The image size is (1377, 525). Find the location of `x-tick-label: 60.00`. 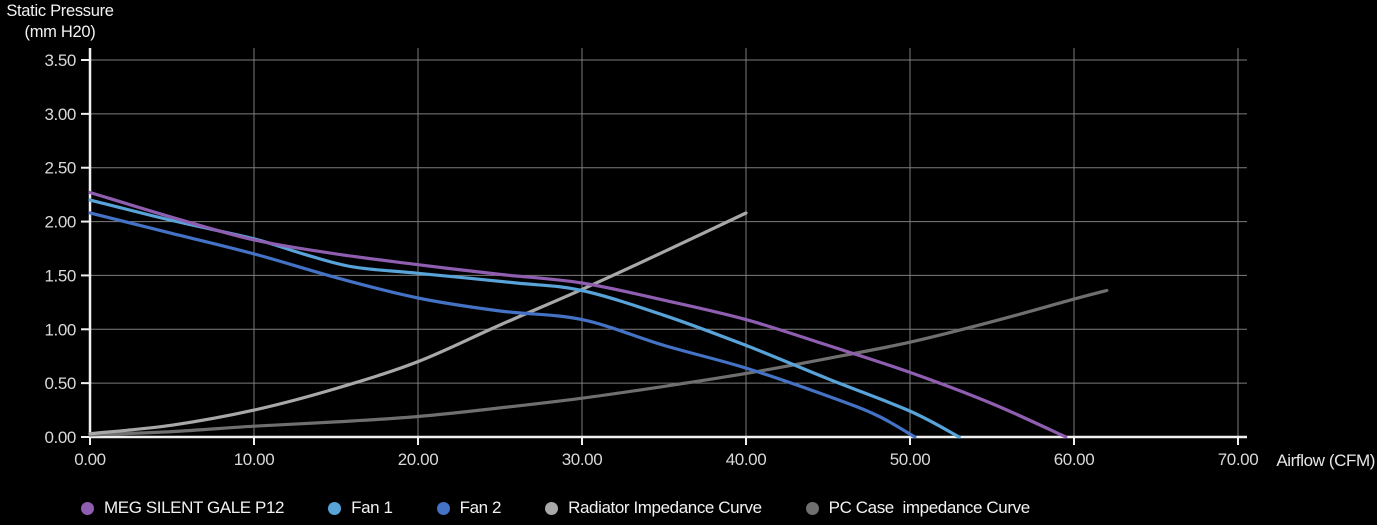

x-tick-label: 60.00 is located at coordinates (1074, 459).